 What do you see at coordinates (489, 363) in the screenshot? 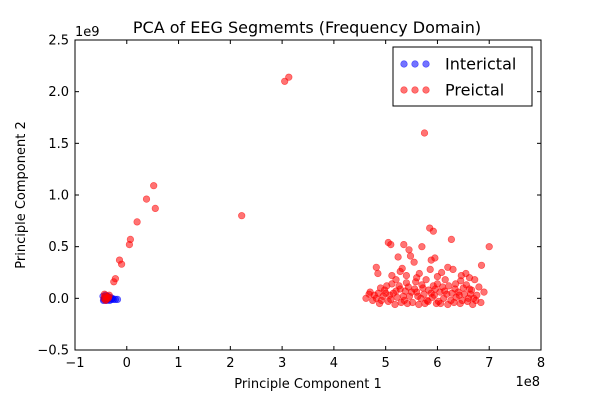
I see `x-tick-label: 7` at bounding box center [489, 363].